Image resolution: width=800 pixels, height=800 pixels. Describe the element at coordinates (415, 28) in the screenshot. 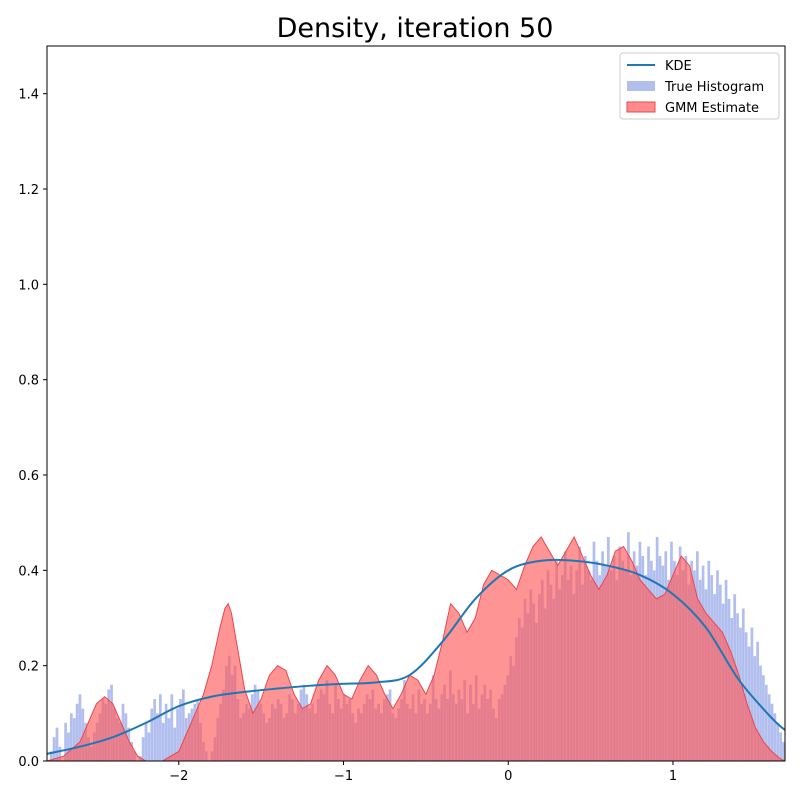

I see `chart-title: Density, iteration 50` at that location.